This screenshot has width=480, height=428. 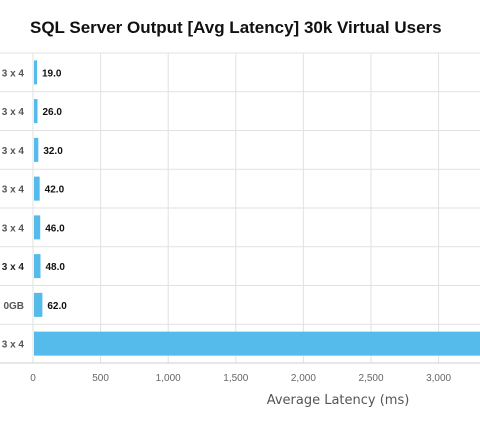 I want to click on x-tick-label: 2,500, so click(x=370, y=378).